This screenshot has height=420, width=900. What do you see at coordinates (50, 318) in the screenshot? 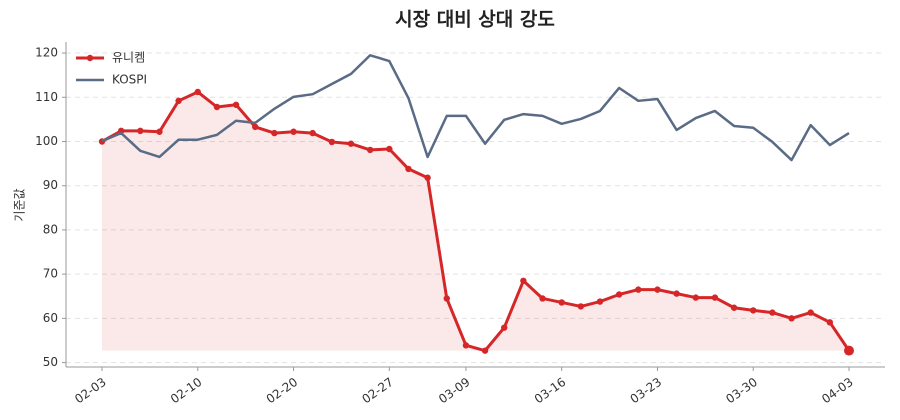
I see `y-tick-label: 60` at bounding box center [50, 318].